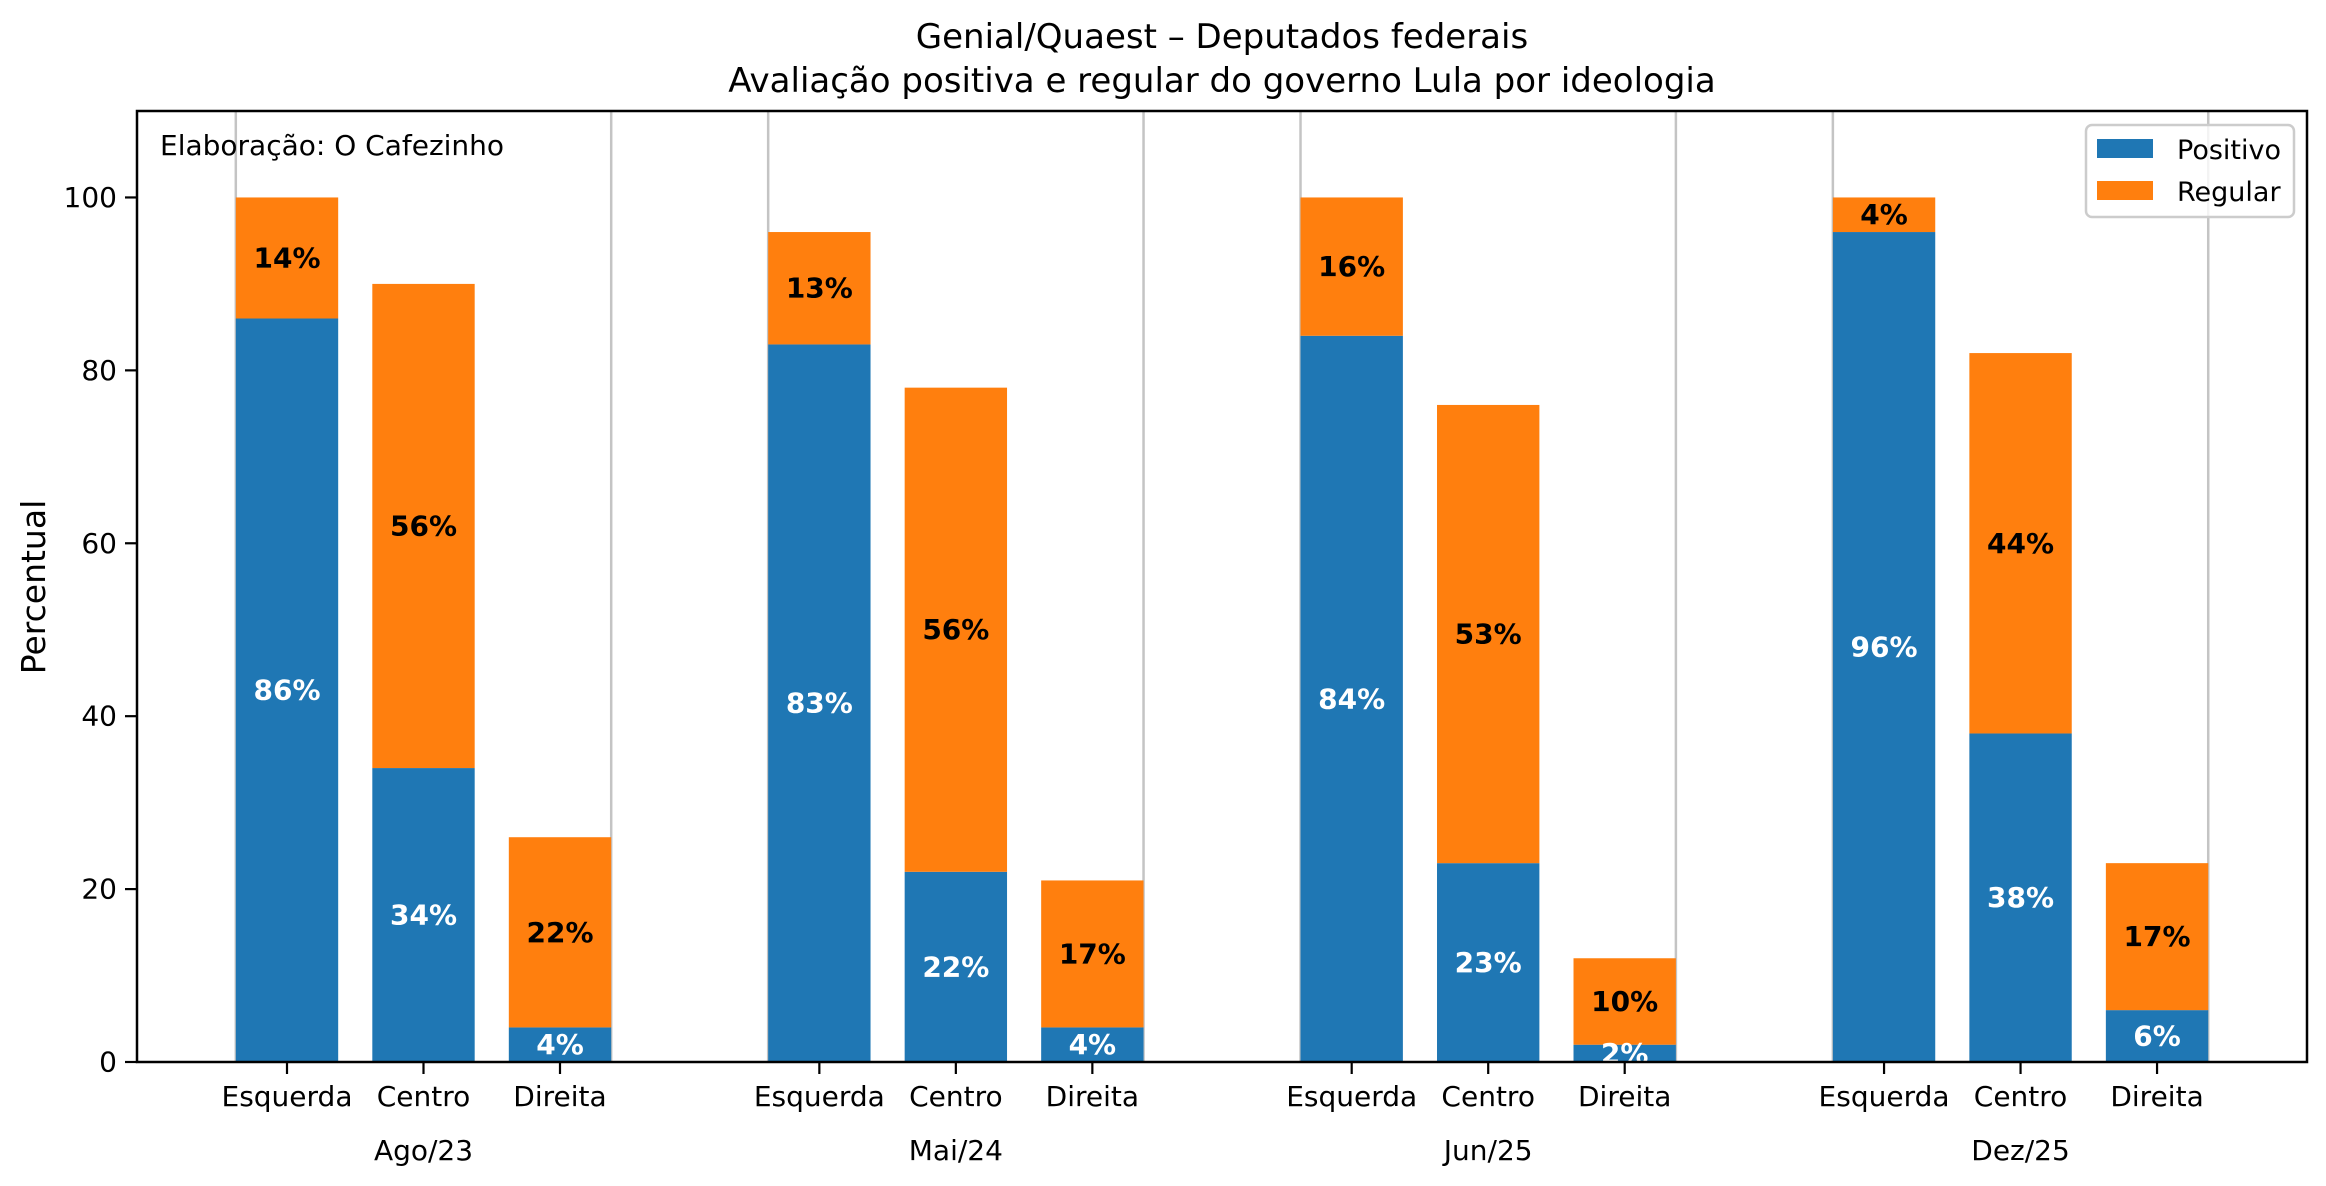 This screenshot has width=2326, height=1186. I want to click on data-label-regular: 10%, so click(1624, 1001).